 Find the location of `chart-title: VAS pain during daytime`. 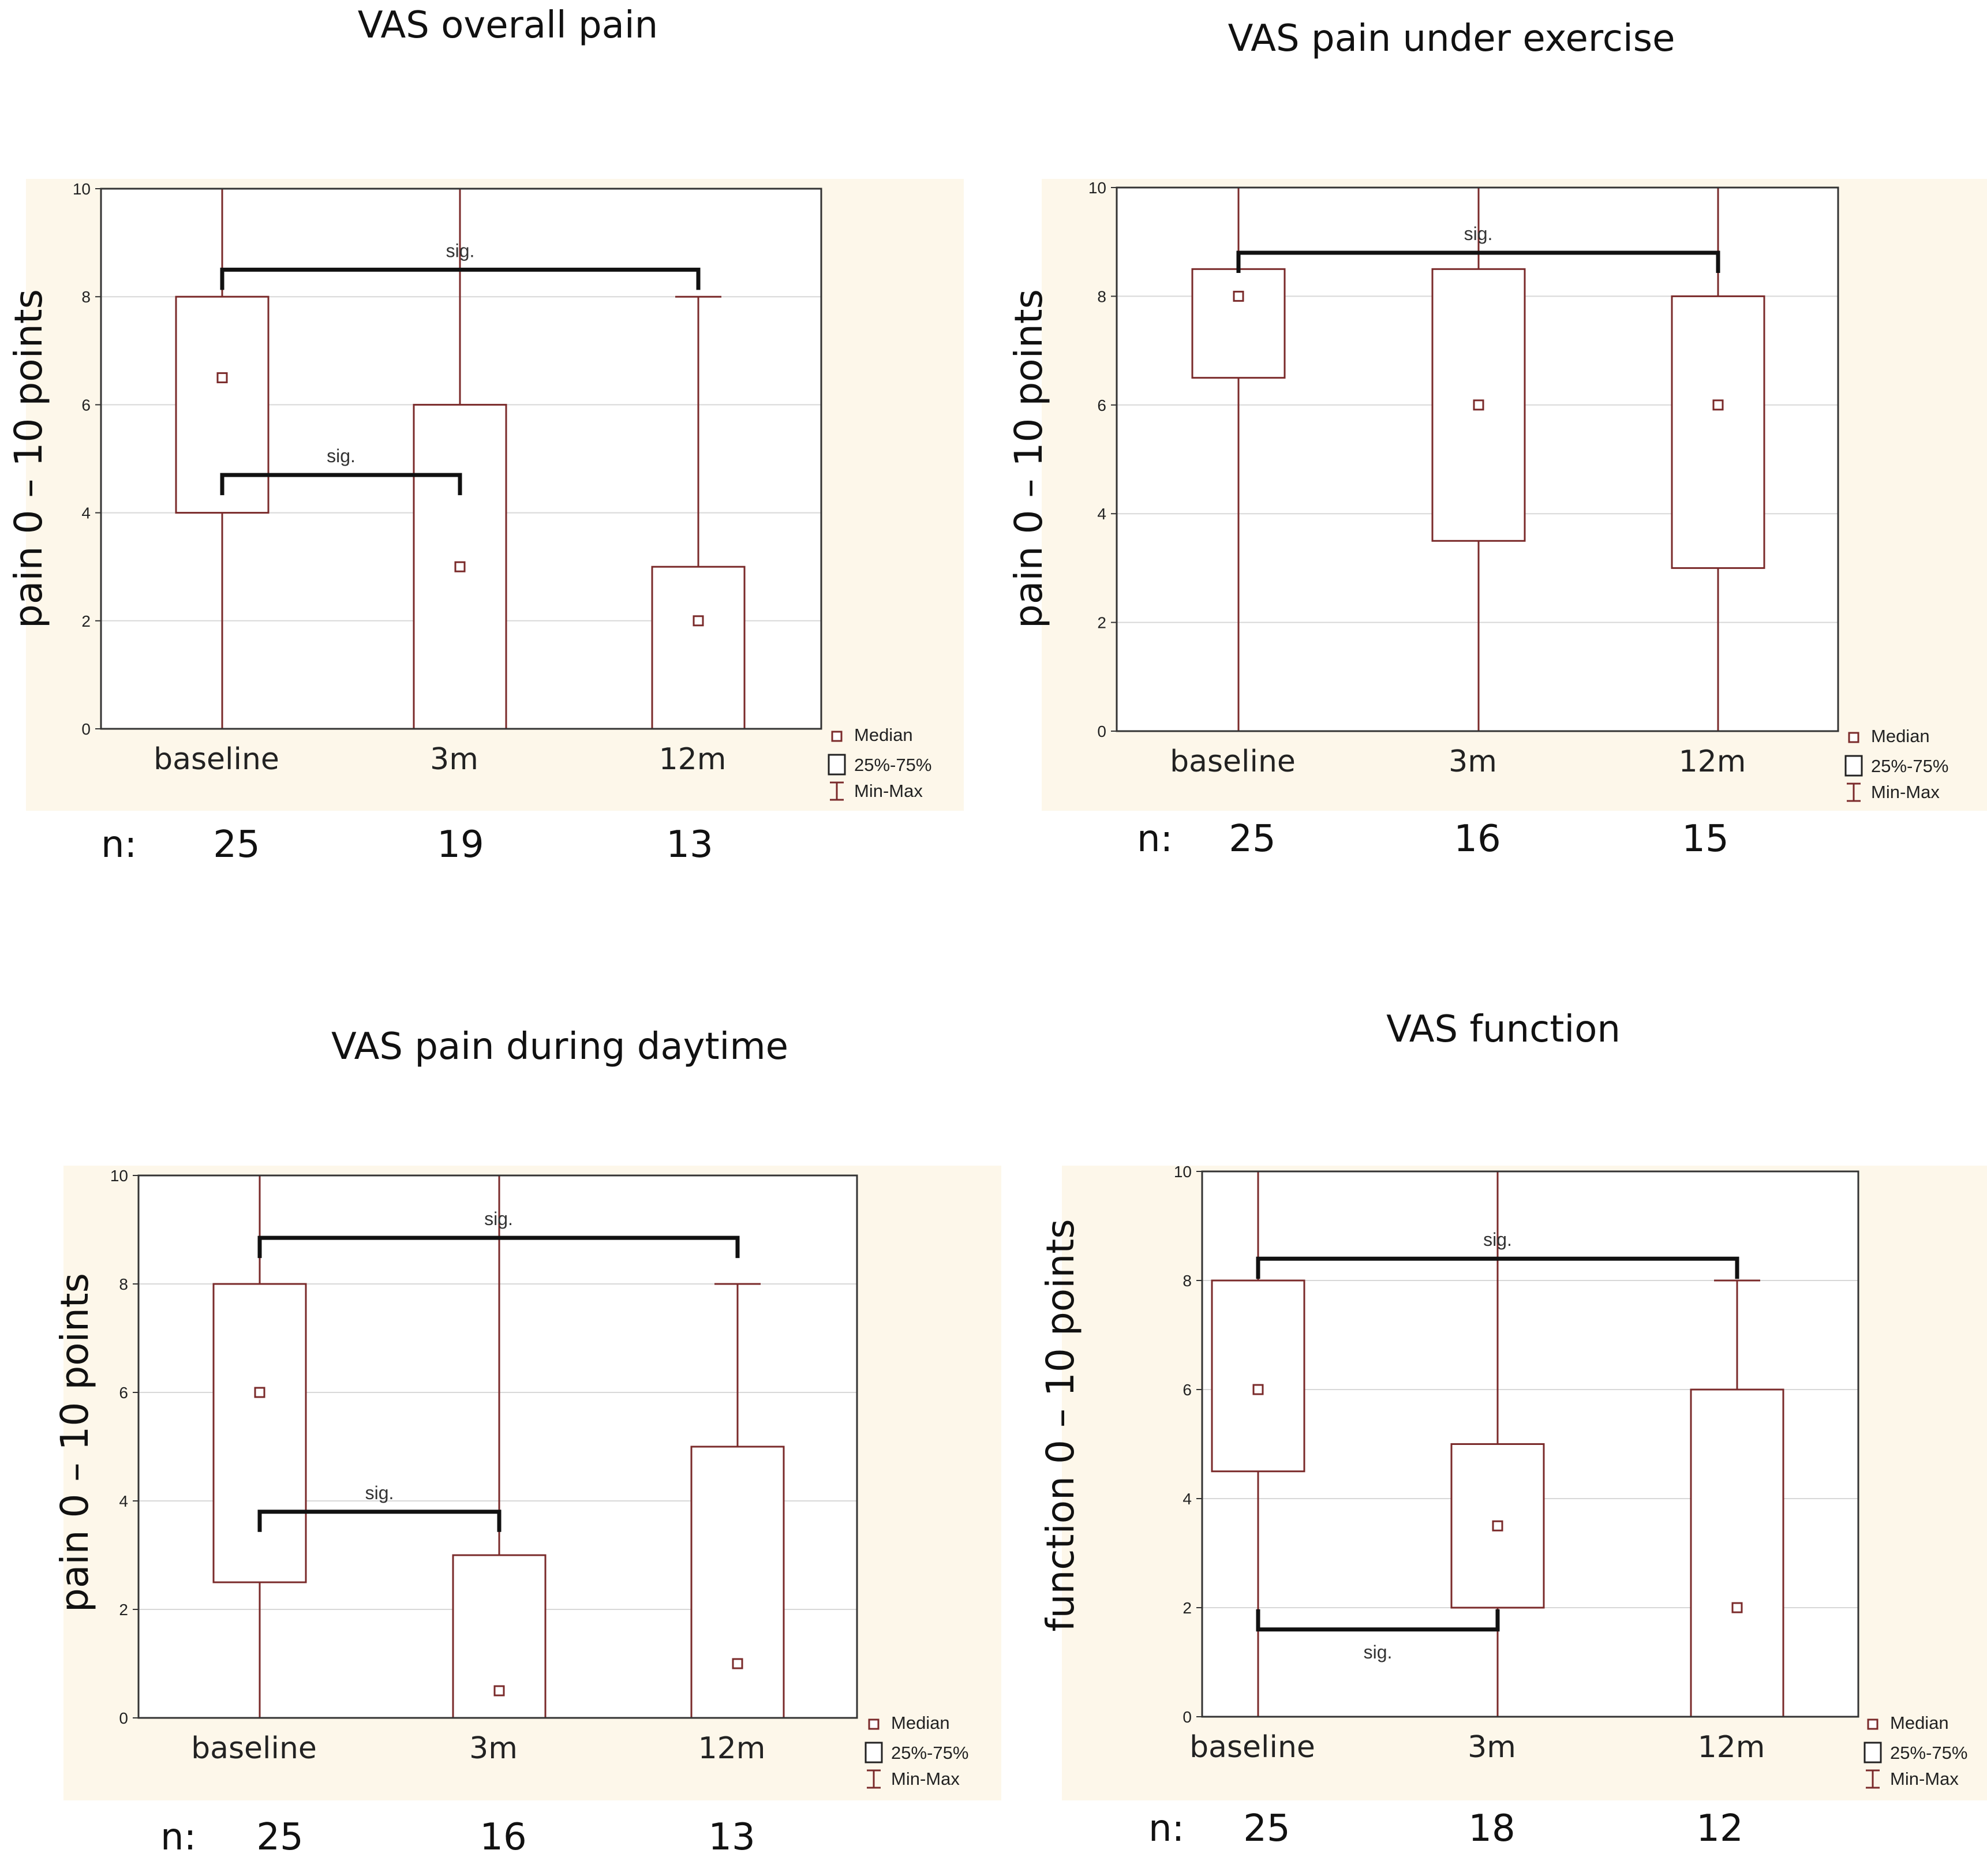

chart-title: VAS pain during daytime is located at coordinates (559, 1046).